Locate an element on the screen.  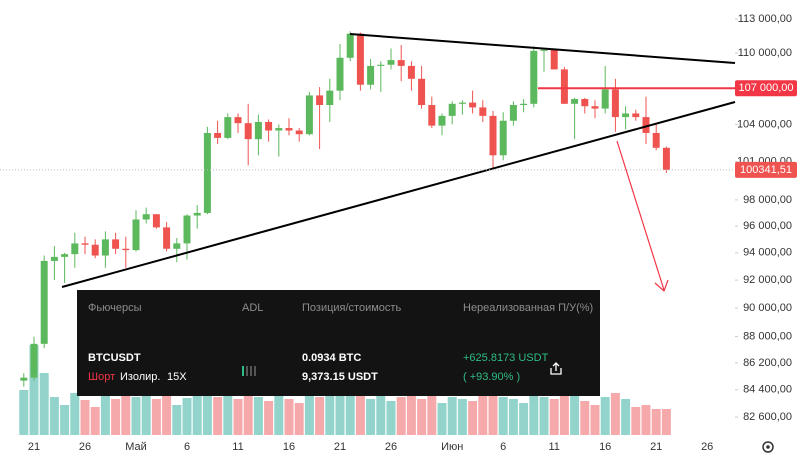
y-tick-label: 86 200,00 is located at coordinates (767, 363).